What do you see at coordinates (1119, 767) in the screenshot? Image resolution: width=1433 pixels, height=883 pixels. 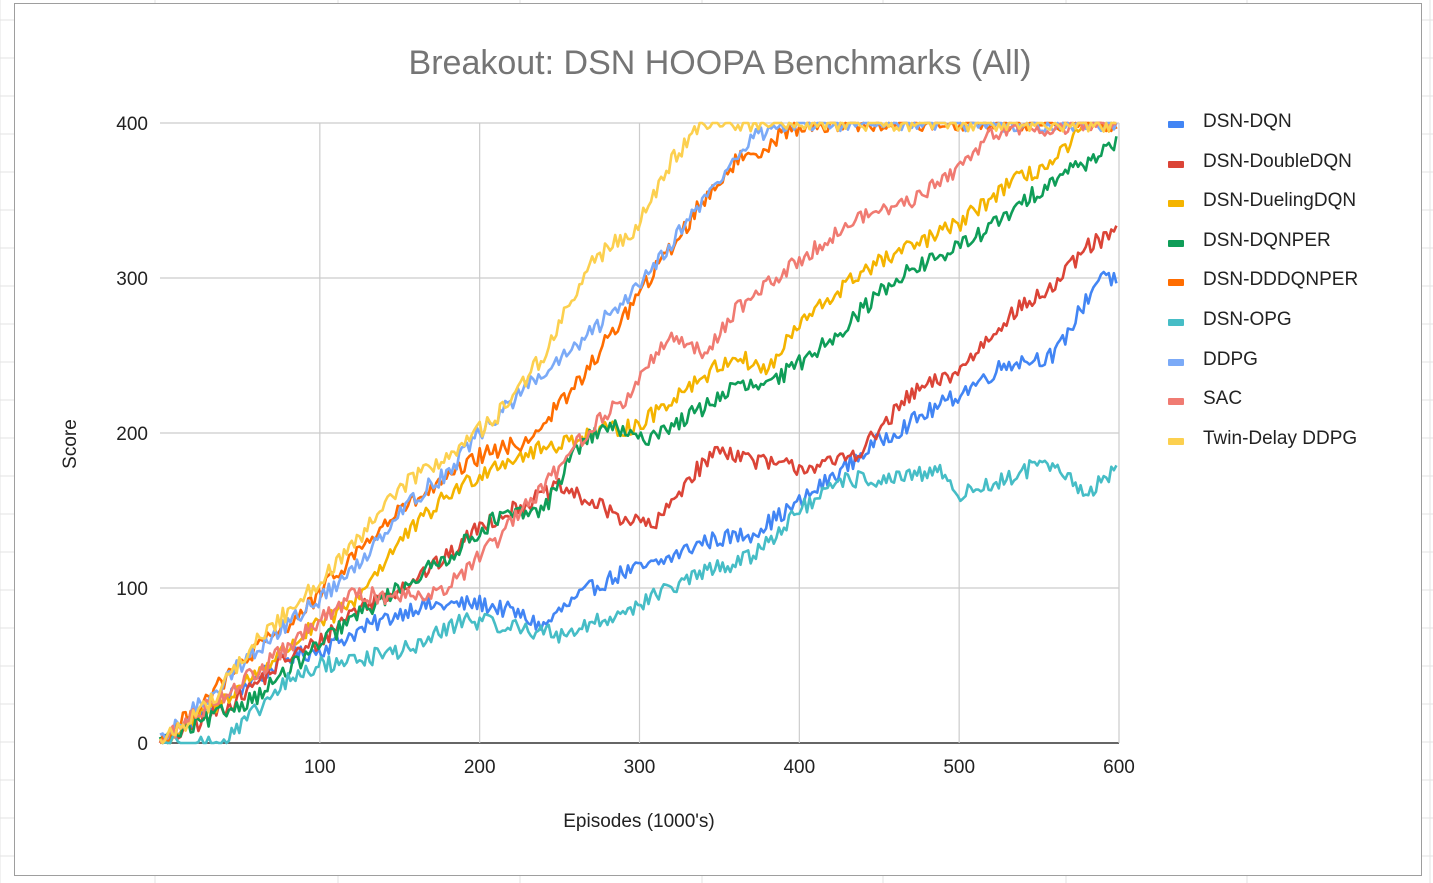 I see `x-tick-label: 600` at bounding box center [1119, 767].